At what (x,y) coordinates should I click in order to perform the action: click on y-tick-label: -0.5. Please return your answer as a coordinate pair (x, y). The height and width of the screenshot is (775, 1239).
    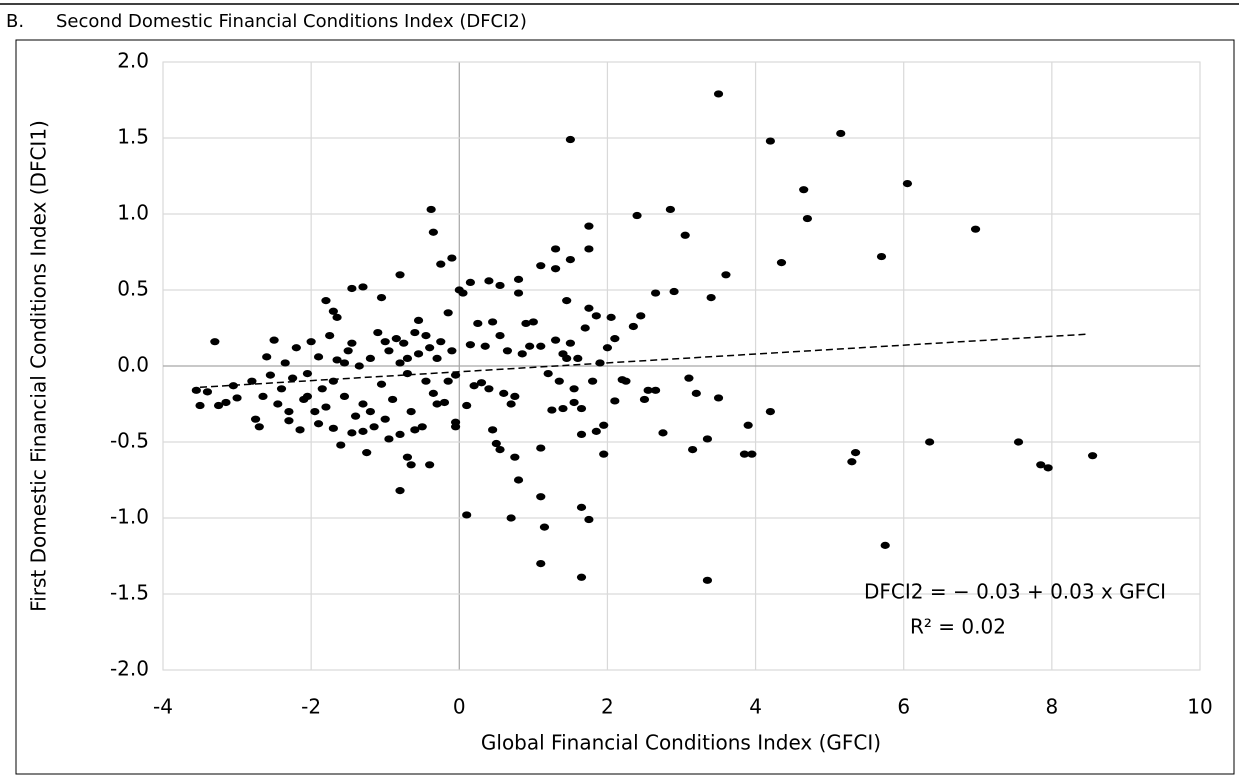
    Looking at the image, I should click on (129, 441).